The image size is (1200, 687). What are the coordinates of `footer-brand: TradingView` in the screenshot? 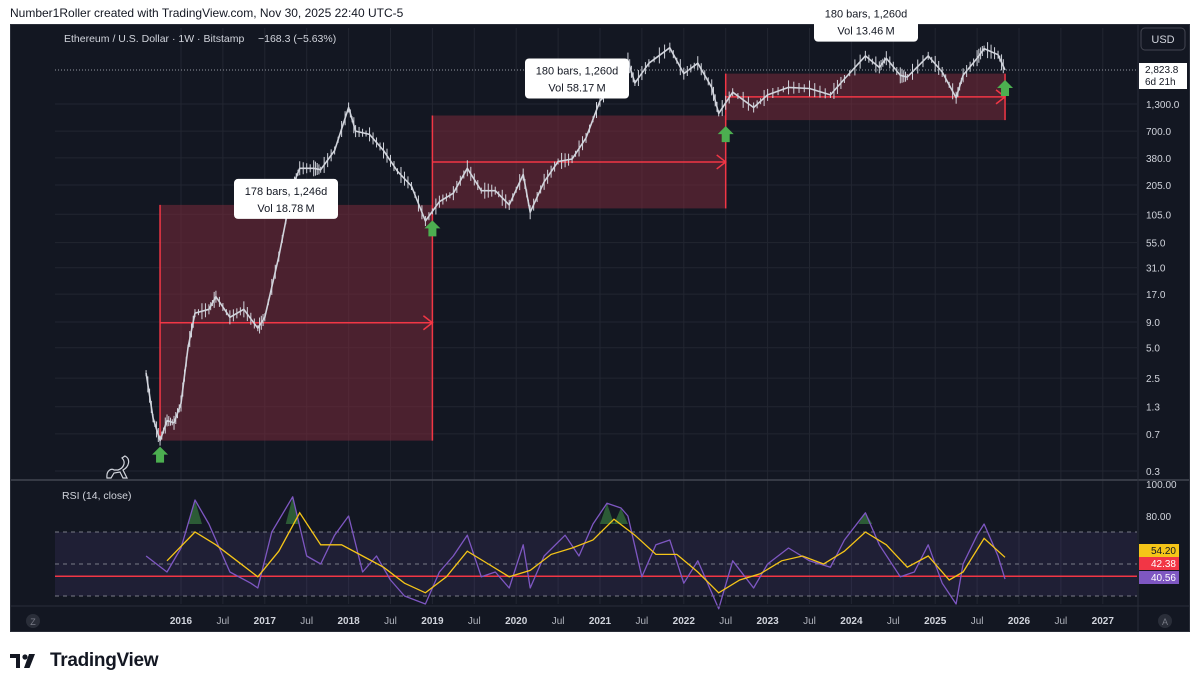 It's located at (104, 660).